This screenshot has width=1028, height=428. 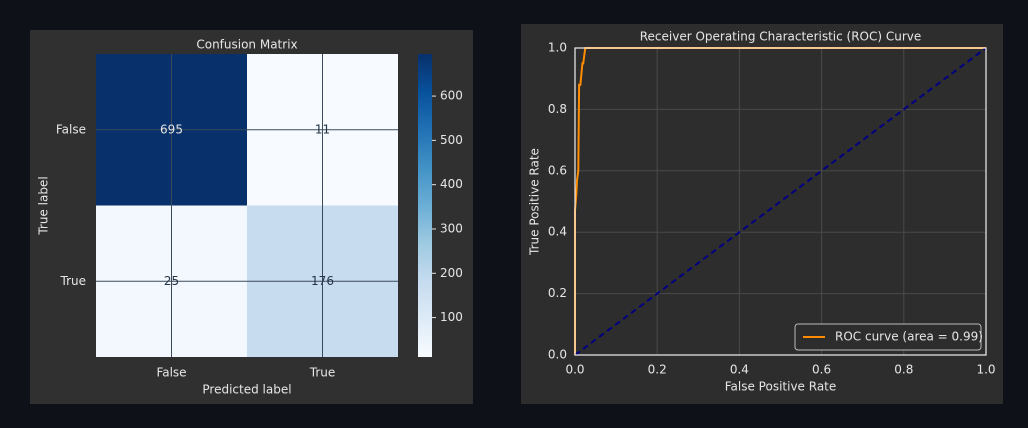 What do you see at coordinates (73, 281) in the screenshot?
I see `y-tick-label: True` at bounding box center [73, 281].